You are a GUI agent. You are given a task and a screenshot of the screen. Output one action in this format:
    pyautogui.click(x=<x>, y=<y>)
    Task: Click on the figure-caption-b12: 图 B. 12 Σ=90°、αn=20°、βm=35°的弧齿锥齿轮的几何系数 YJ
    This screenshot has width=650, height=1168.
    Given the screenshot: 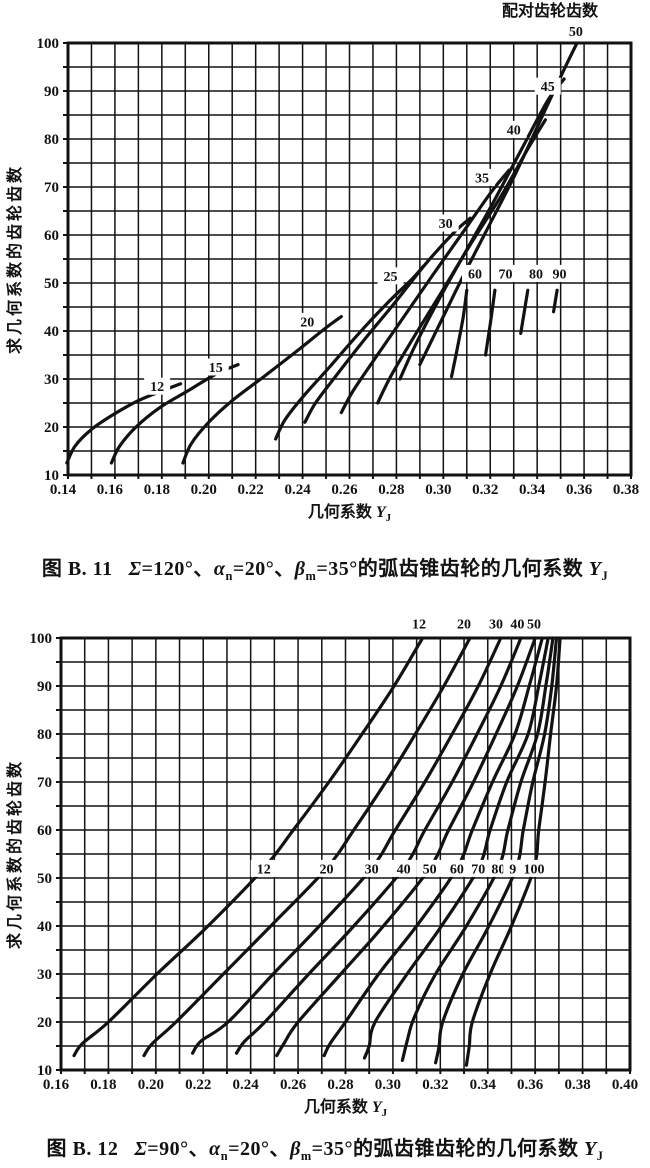 What is the action you would take?
    pyautogui.click(x=325, y=1148)
    